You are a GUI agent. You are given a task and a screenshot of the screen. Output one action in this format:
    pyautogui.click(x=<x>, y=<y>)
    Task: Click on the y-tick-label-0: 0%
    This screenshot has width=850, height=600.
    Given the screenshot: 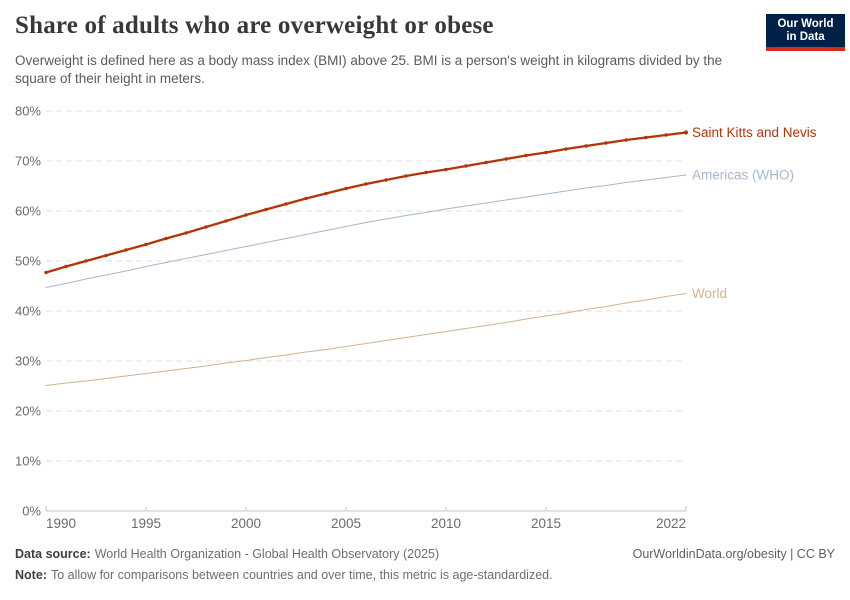 What is the action you would take?
    pyautogui.click(x=31, y=511)
    